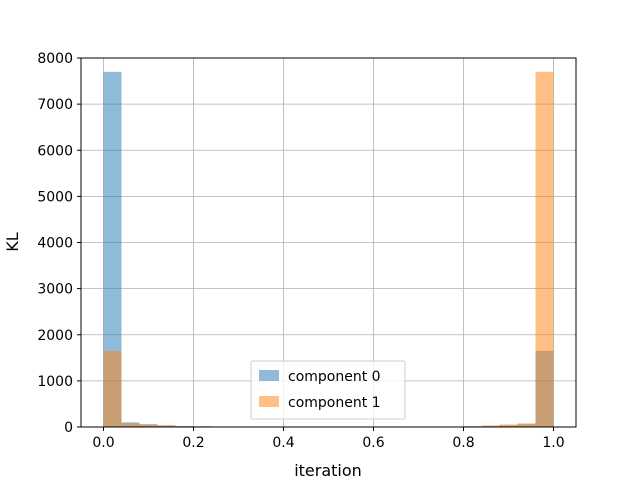 The image size is (640, 480). Describe the element at coordinates (55, 244) in the screenshot. I see `y-tick-label-4: 4000` at that location.